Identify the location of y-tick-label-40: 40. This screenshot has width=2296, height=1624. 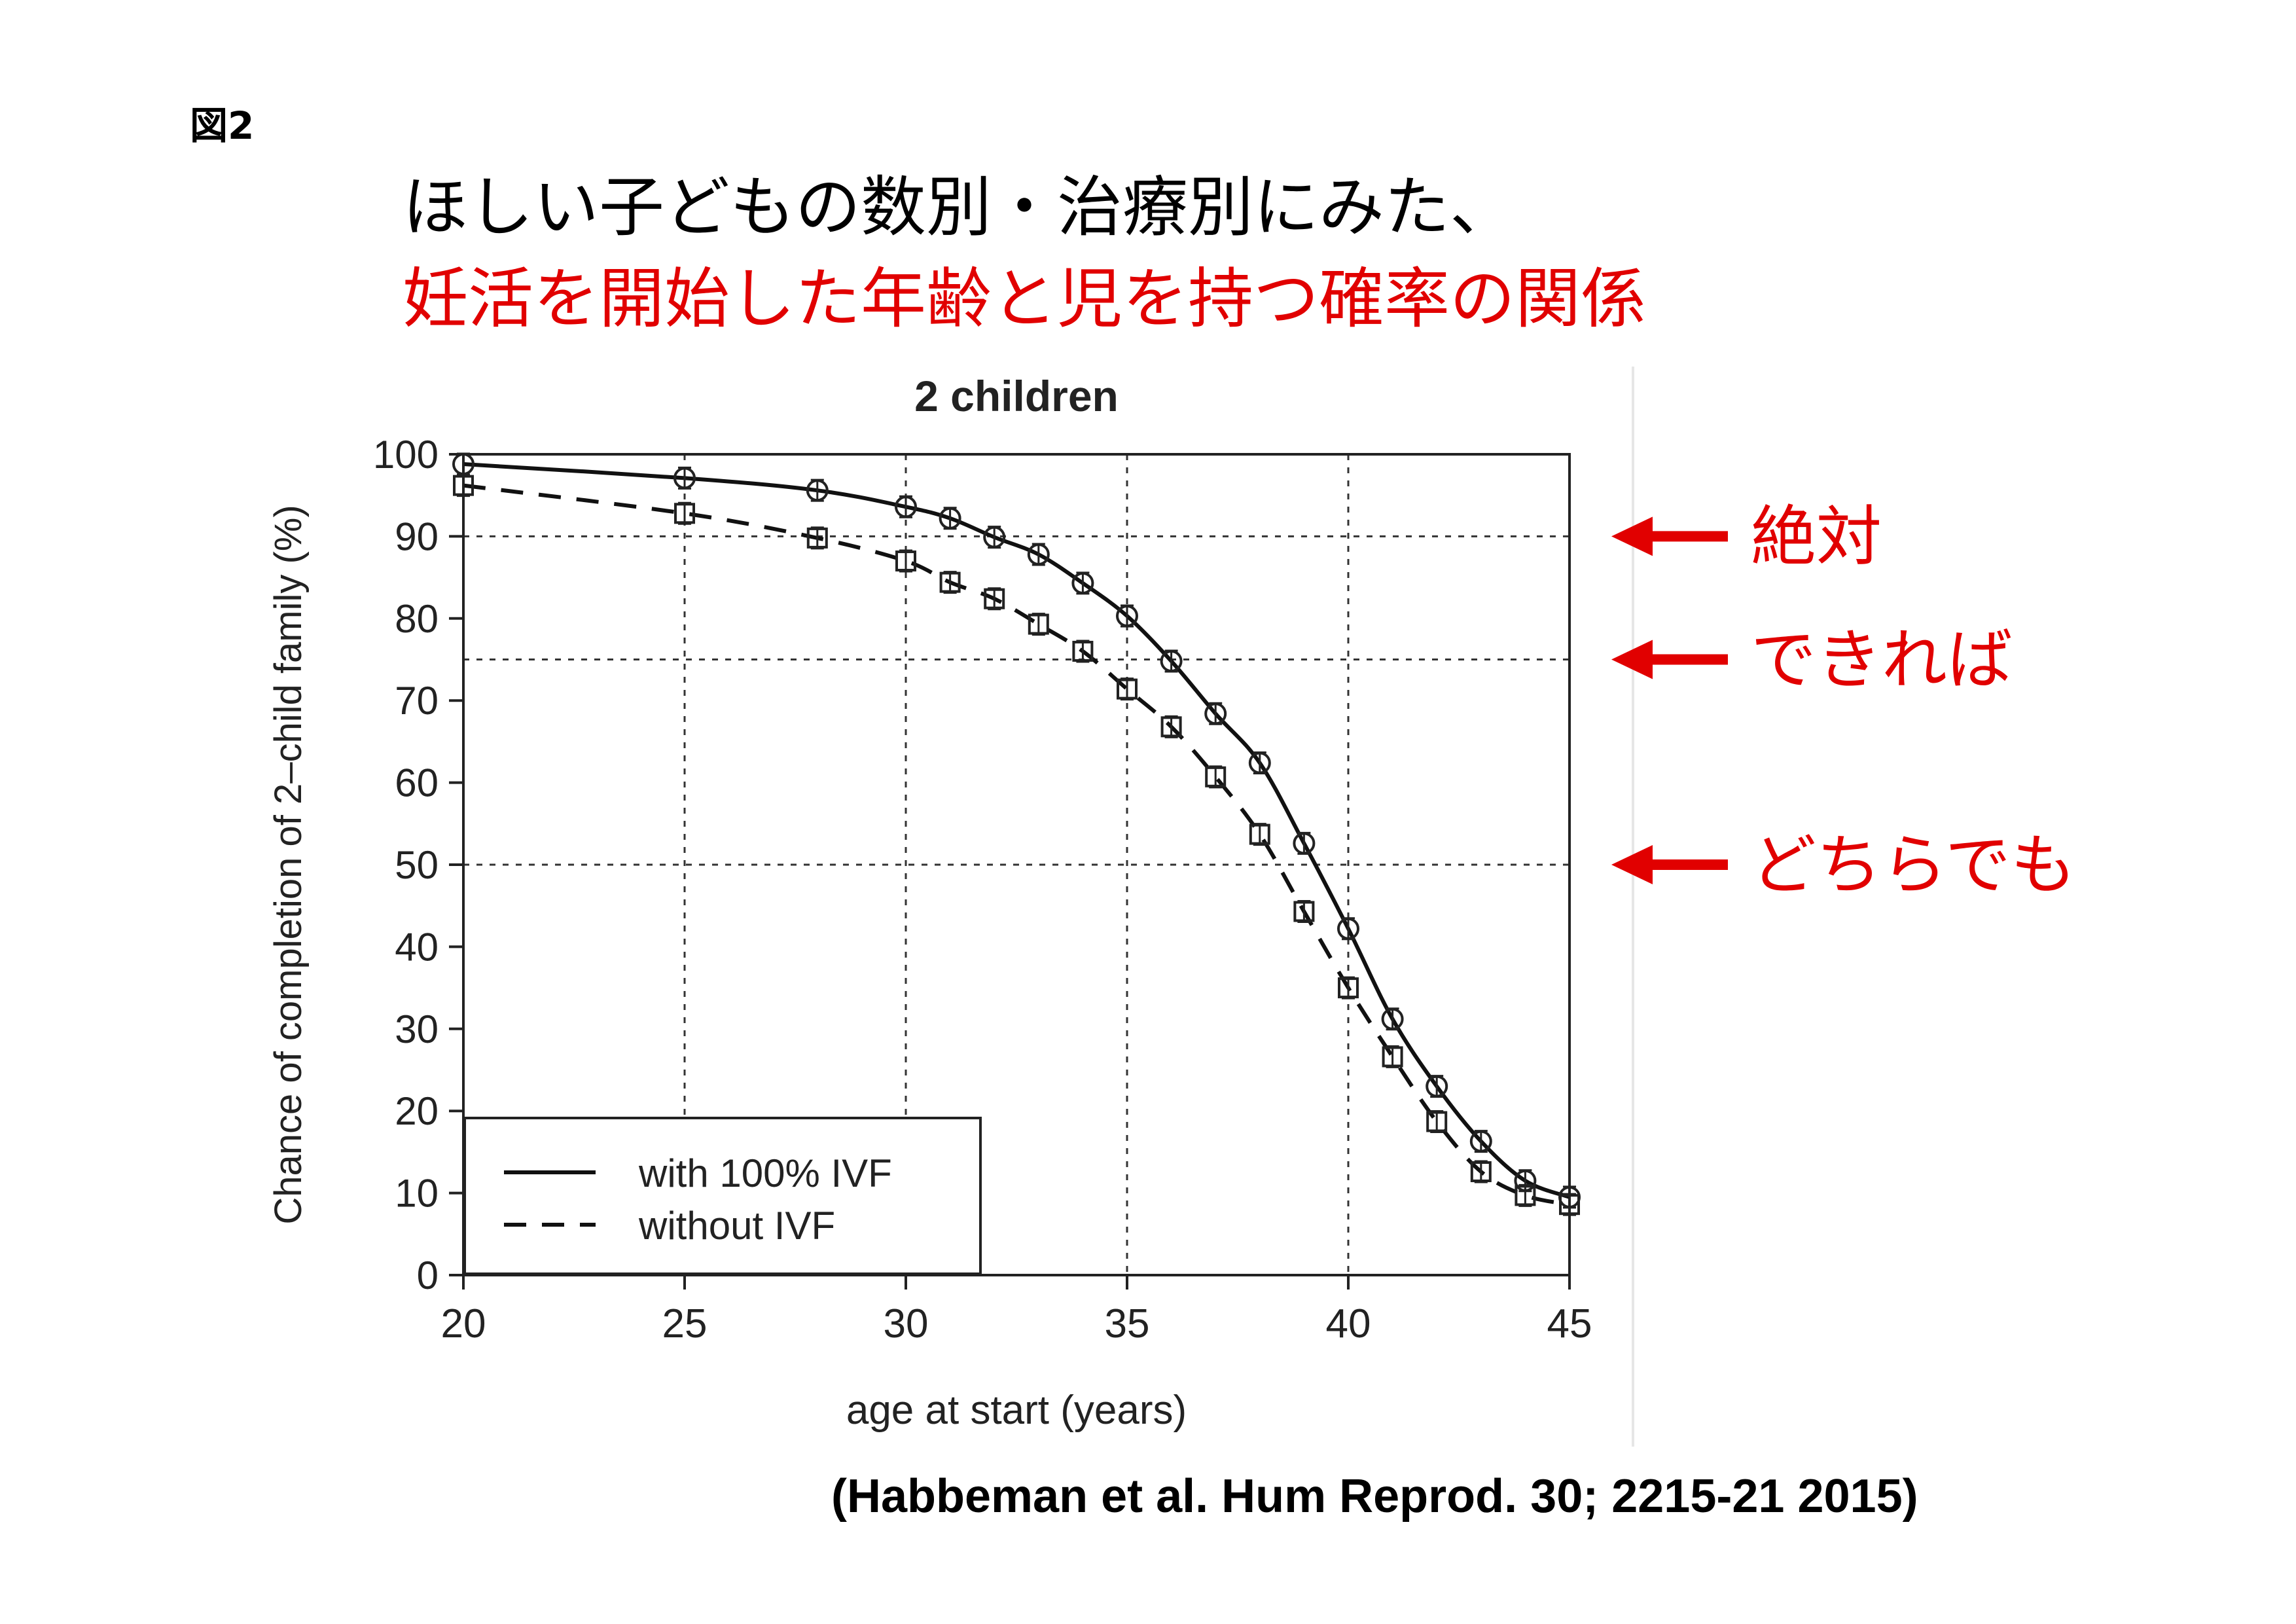
(417, 947).